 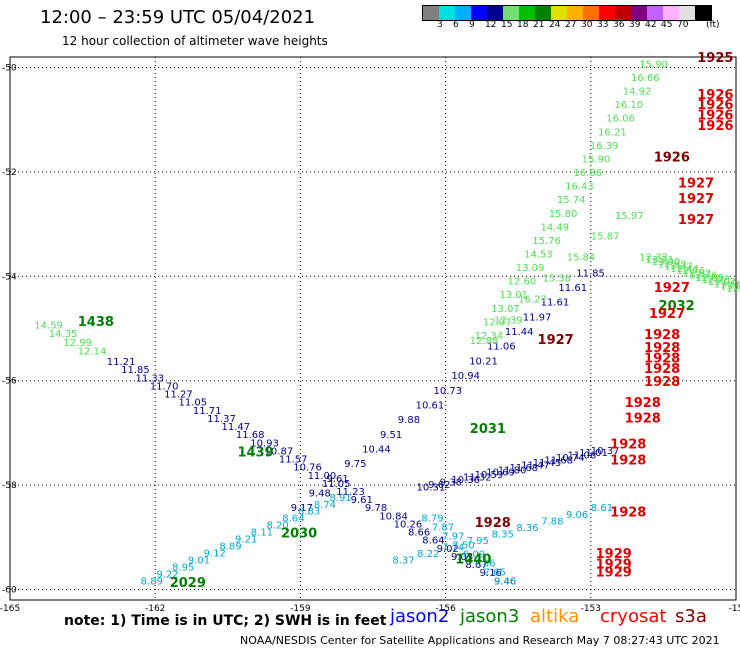 What do you see at coordinates (439, 485) in the screenshot?
I see `wave-height-label: 9.62` at bounding box center [439, 485].